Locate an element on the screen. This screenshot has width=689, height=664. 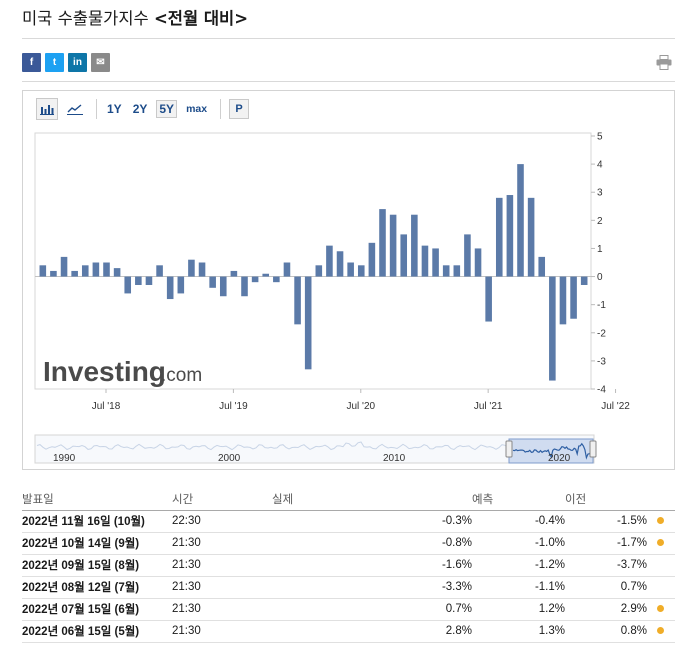
twitter-share-button: t is located at coordinates (54, 62).